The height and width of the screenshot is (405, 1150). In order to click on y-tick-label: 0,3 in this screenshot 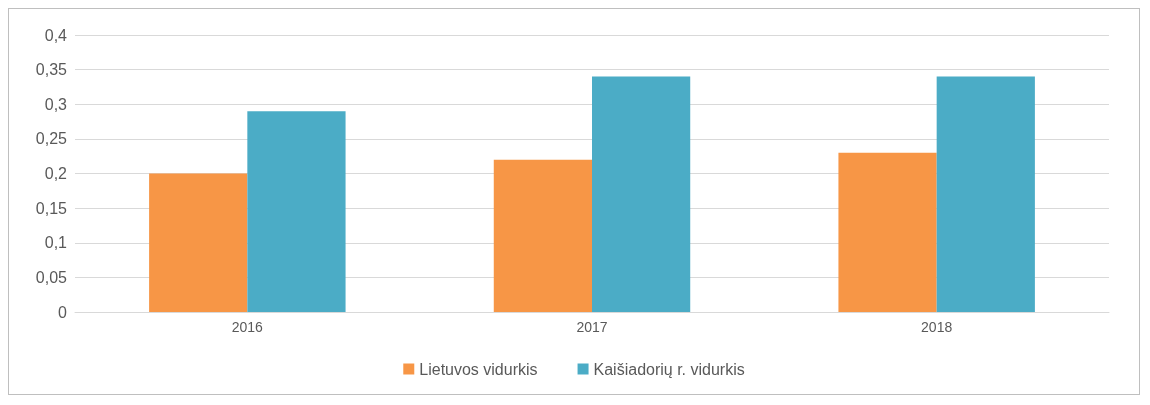, I will do `click(56, 104)`.